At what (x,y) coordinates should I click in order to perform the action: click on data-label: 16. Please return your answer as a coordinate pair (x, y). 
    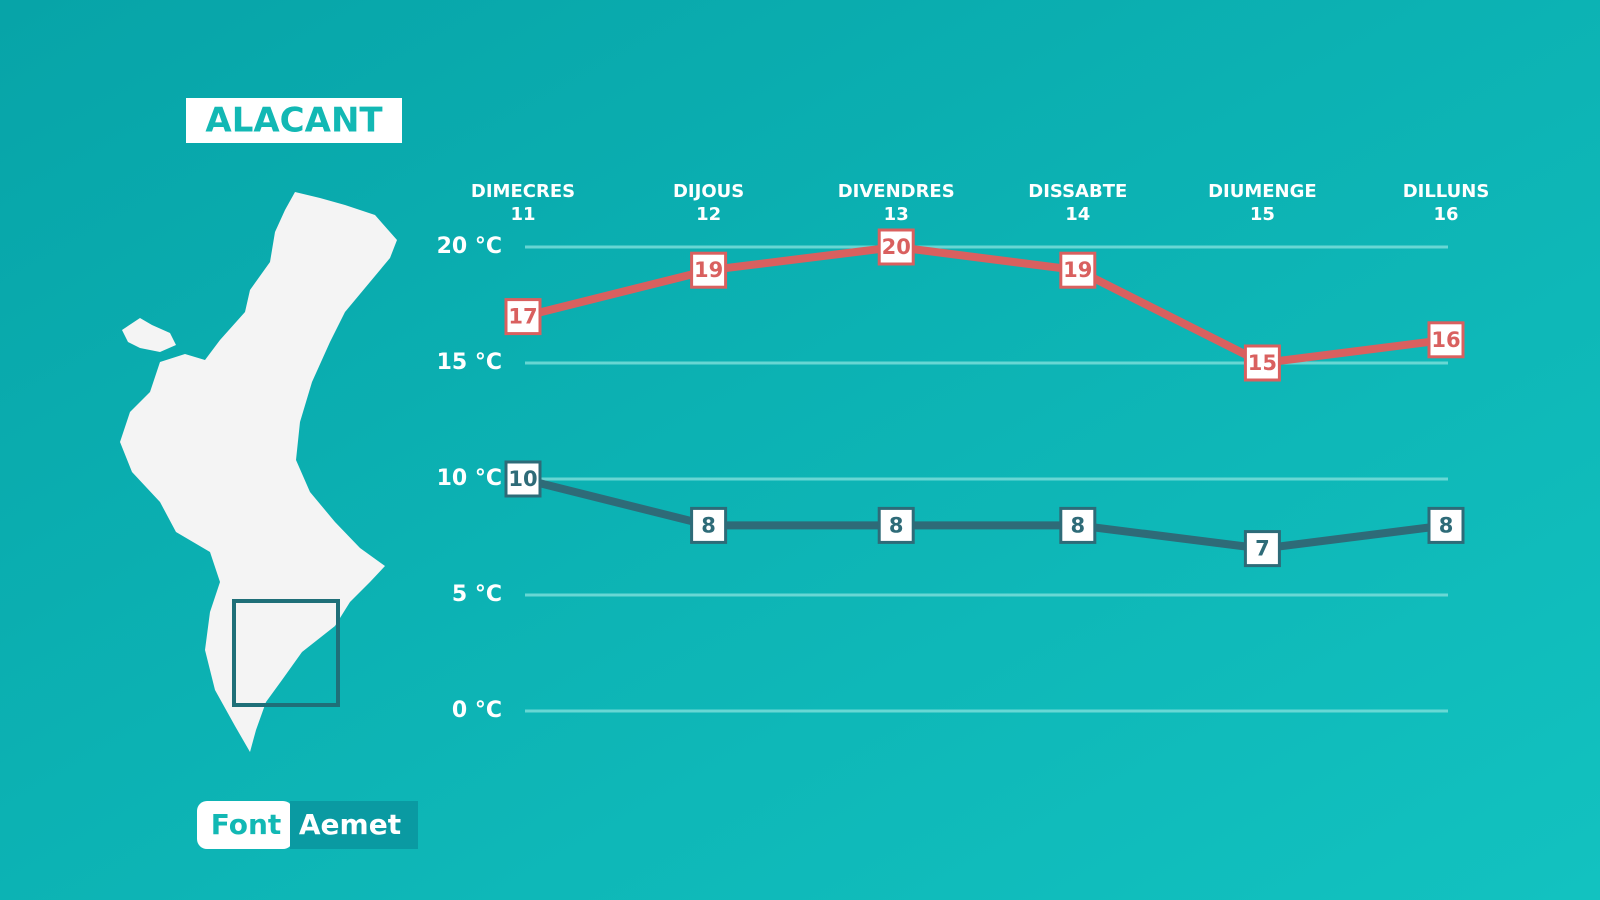
    Looking at the image, I should click on (1445, 340).